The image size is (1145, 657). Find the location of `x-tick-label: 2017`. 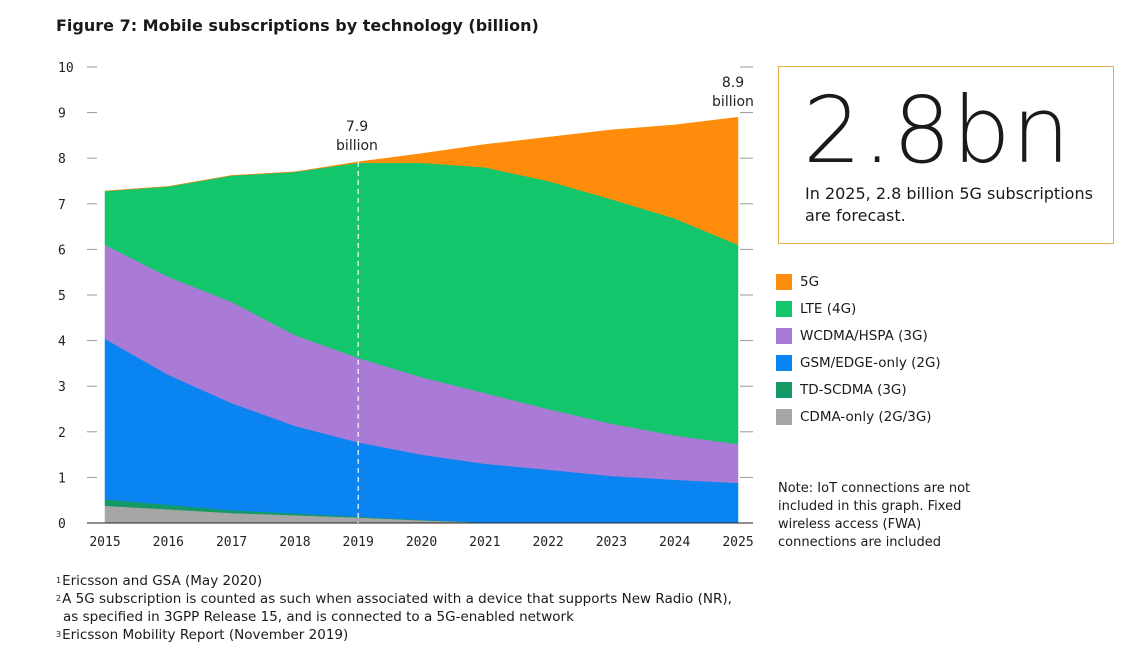

x-tick-label: 2017 is located at coordinates (231, 542).